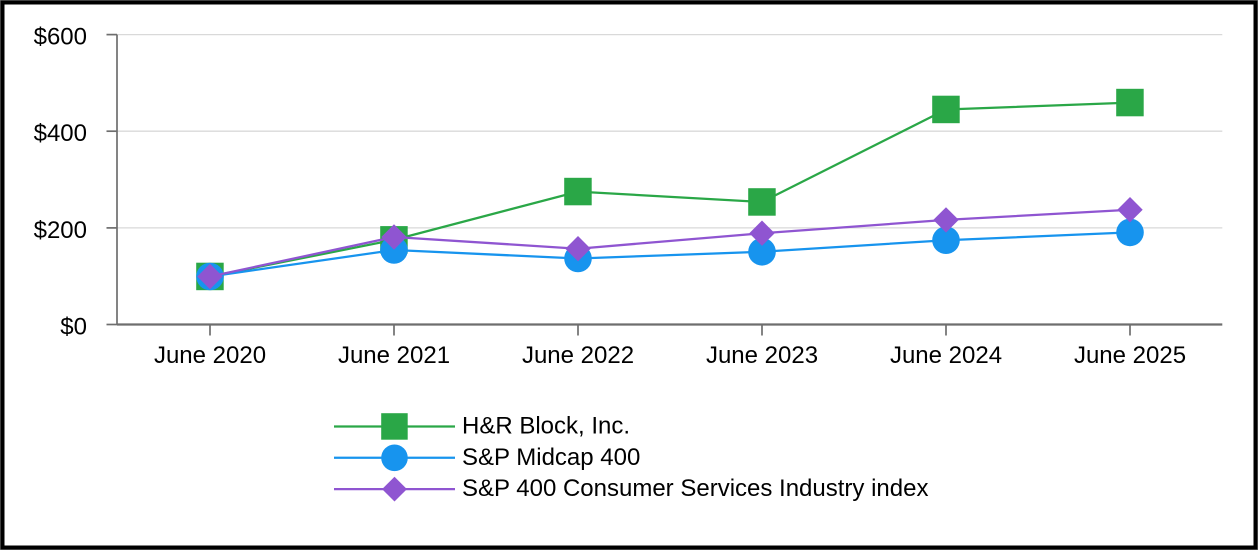  I want to click on svg-text: June 2023, so click(762, 355).